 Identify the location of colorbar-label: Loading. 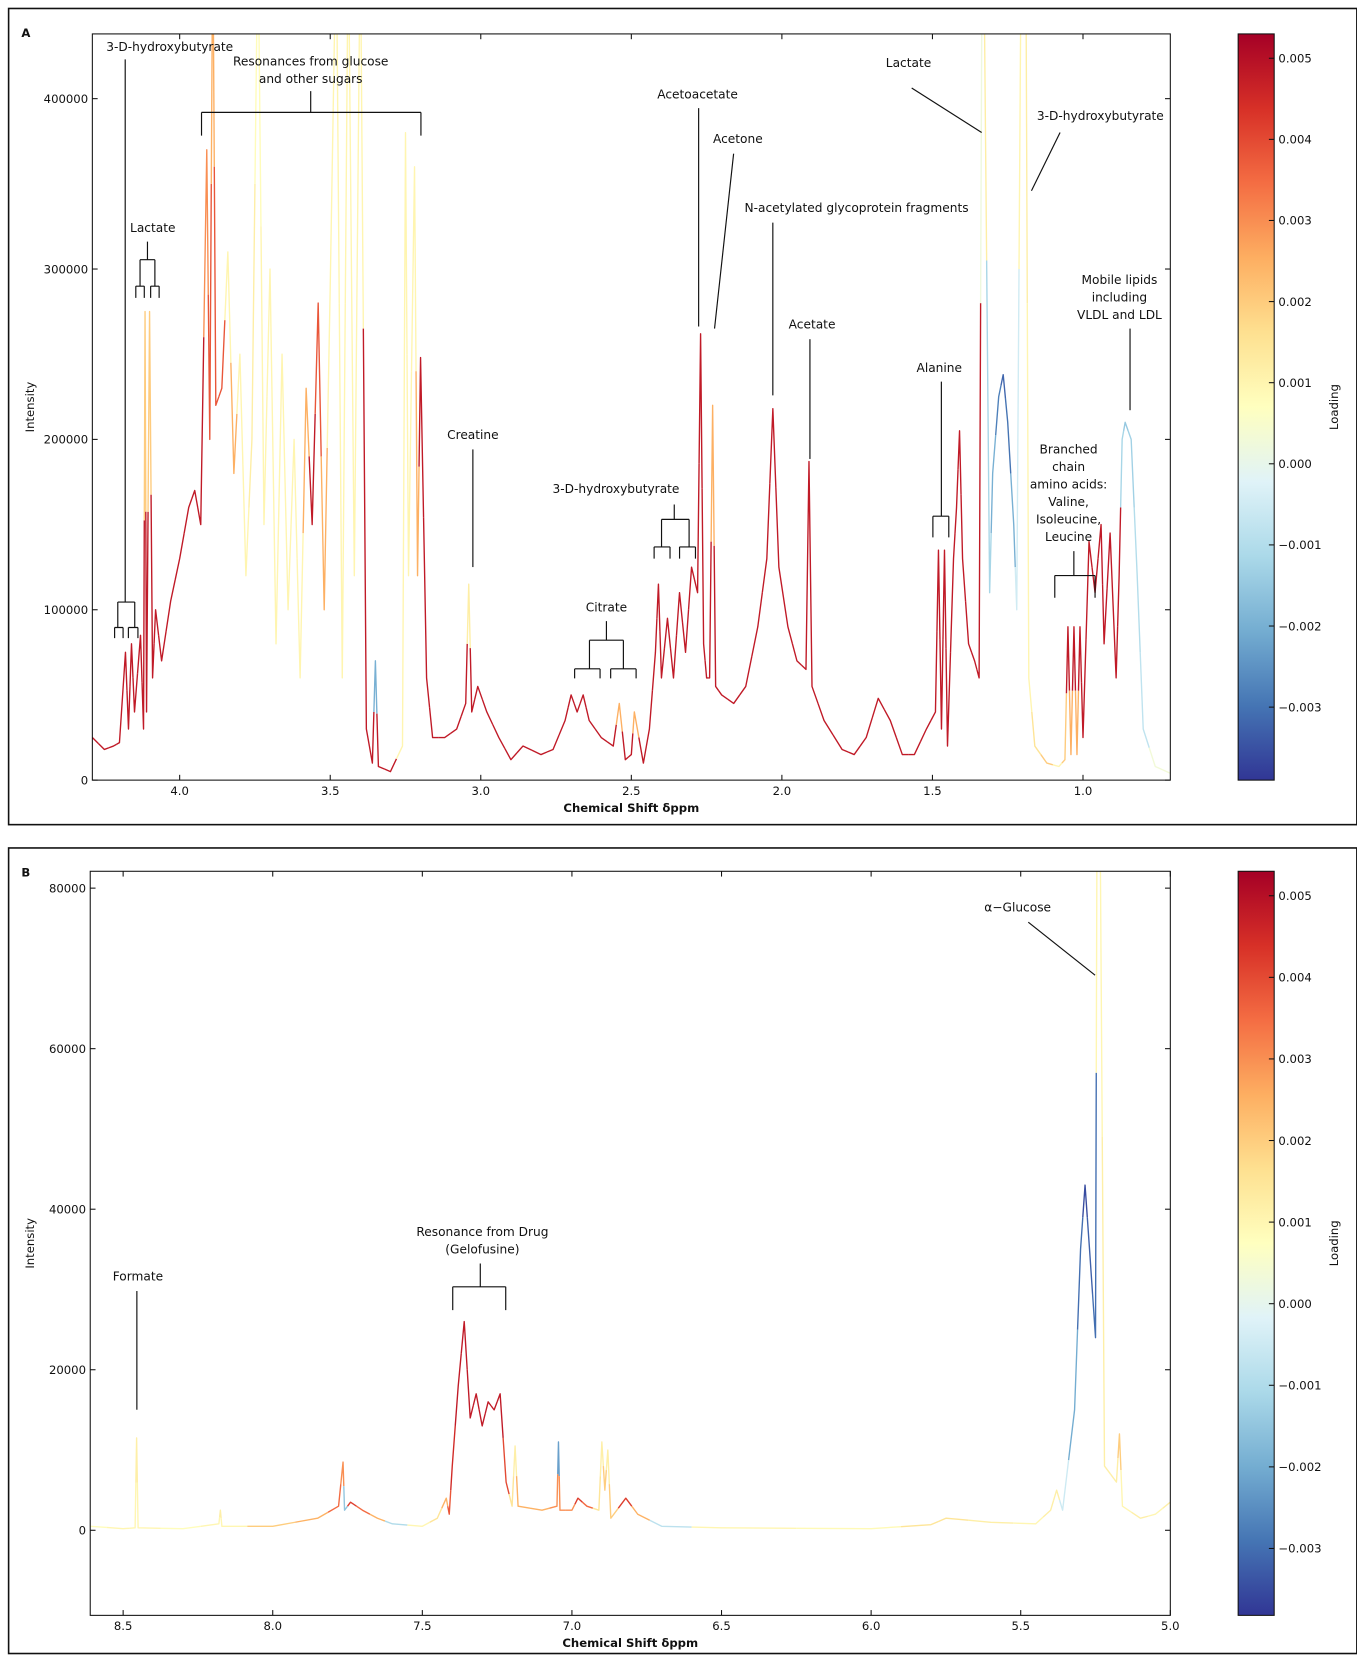
(1334, 407).